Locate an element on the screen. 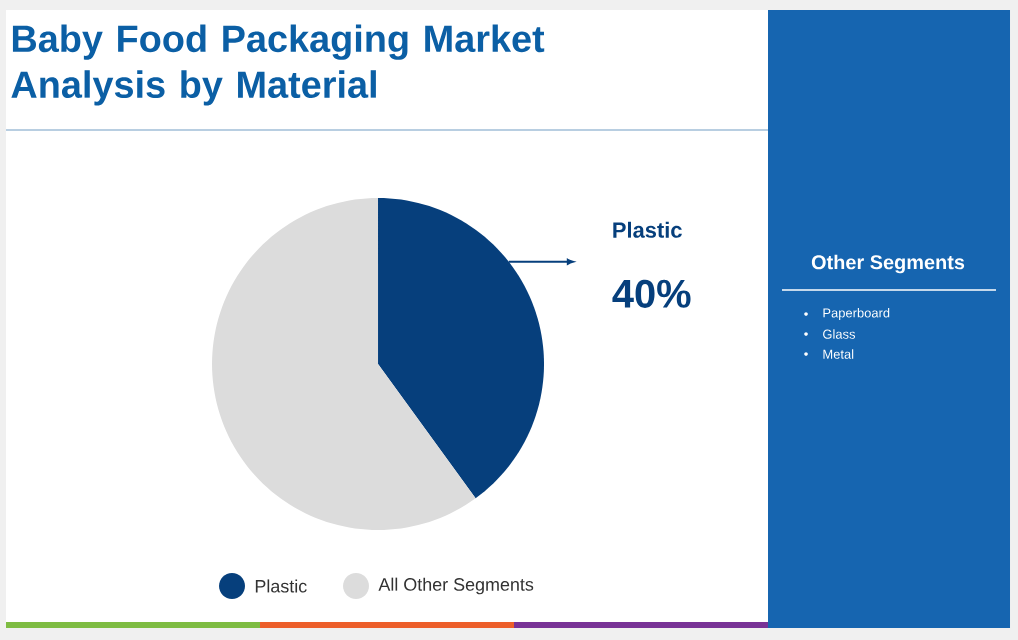  legend-label: Plastic is located at coordinates (281, 586).